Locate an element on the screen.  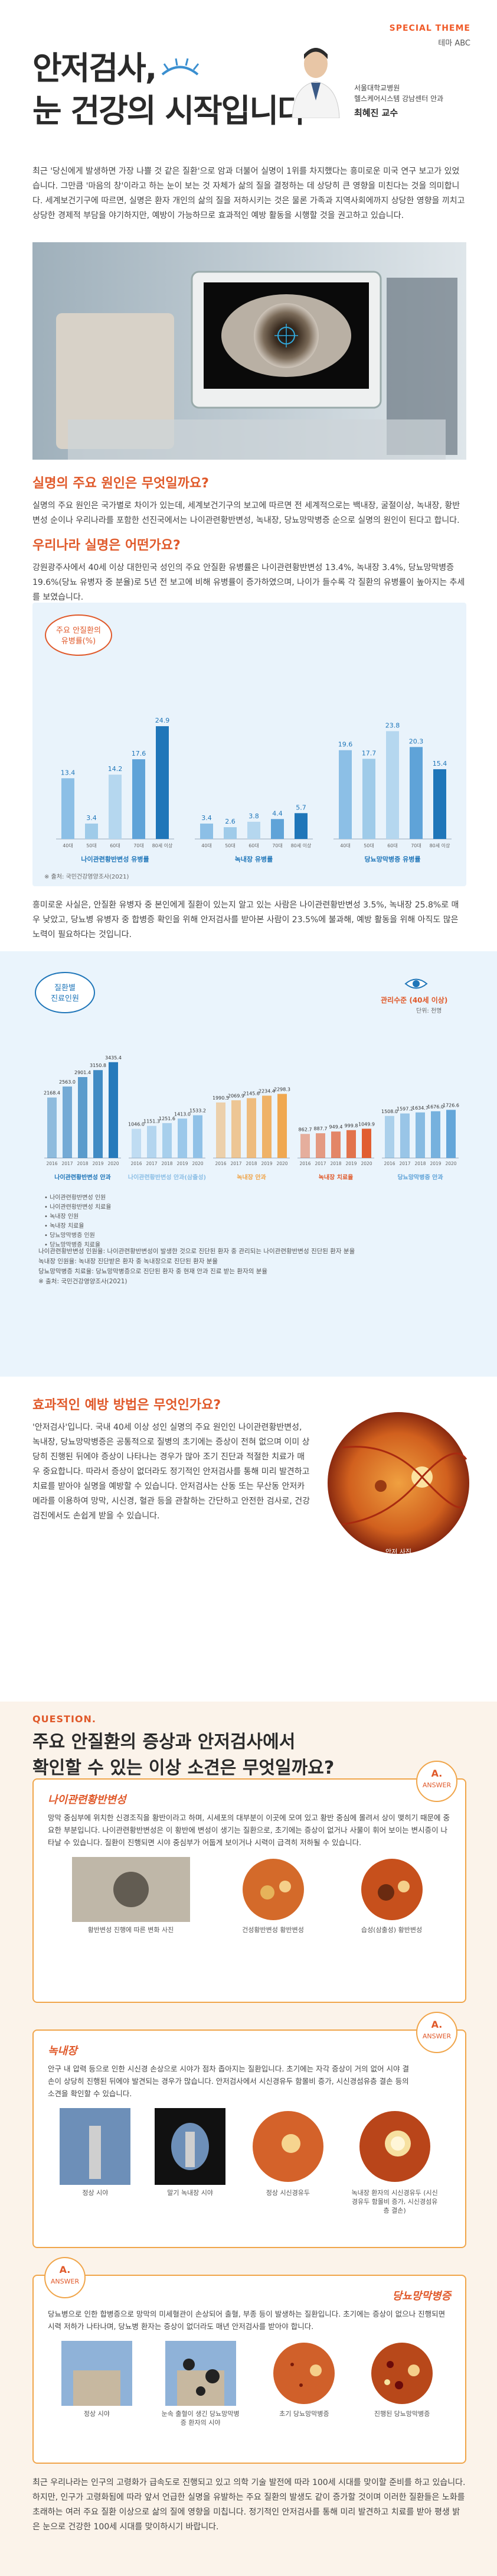
data-label: 949.4 is located at coordinates (336, 1127).